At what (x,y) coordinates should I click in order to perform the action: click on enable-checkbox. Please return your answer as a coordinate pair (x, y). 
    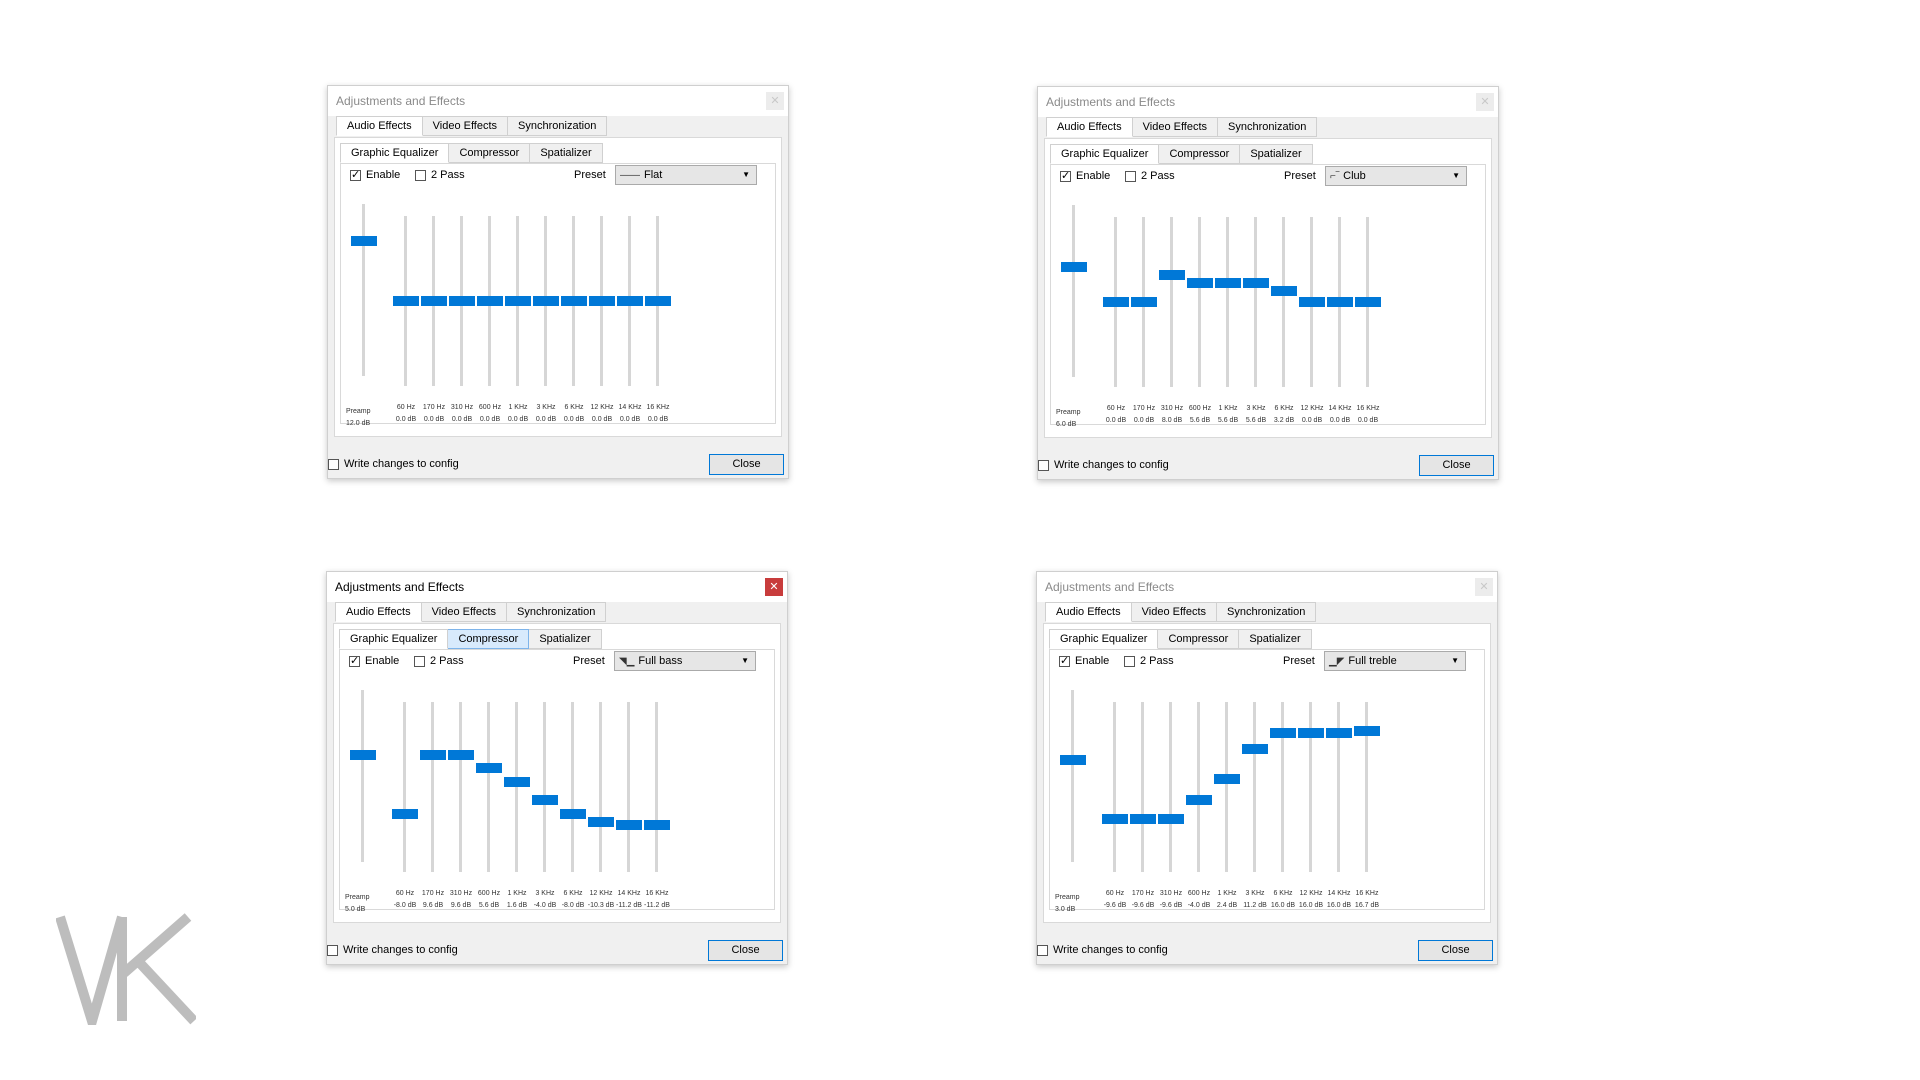
    Looking at the image, I should click on (1065, 175).